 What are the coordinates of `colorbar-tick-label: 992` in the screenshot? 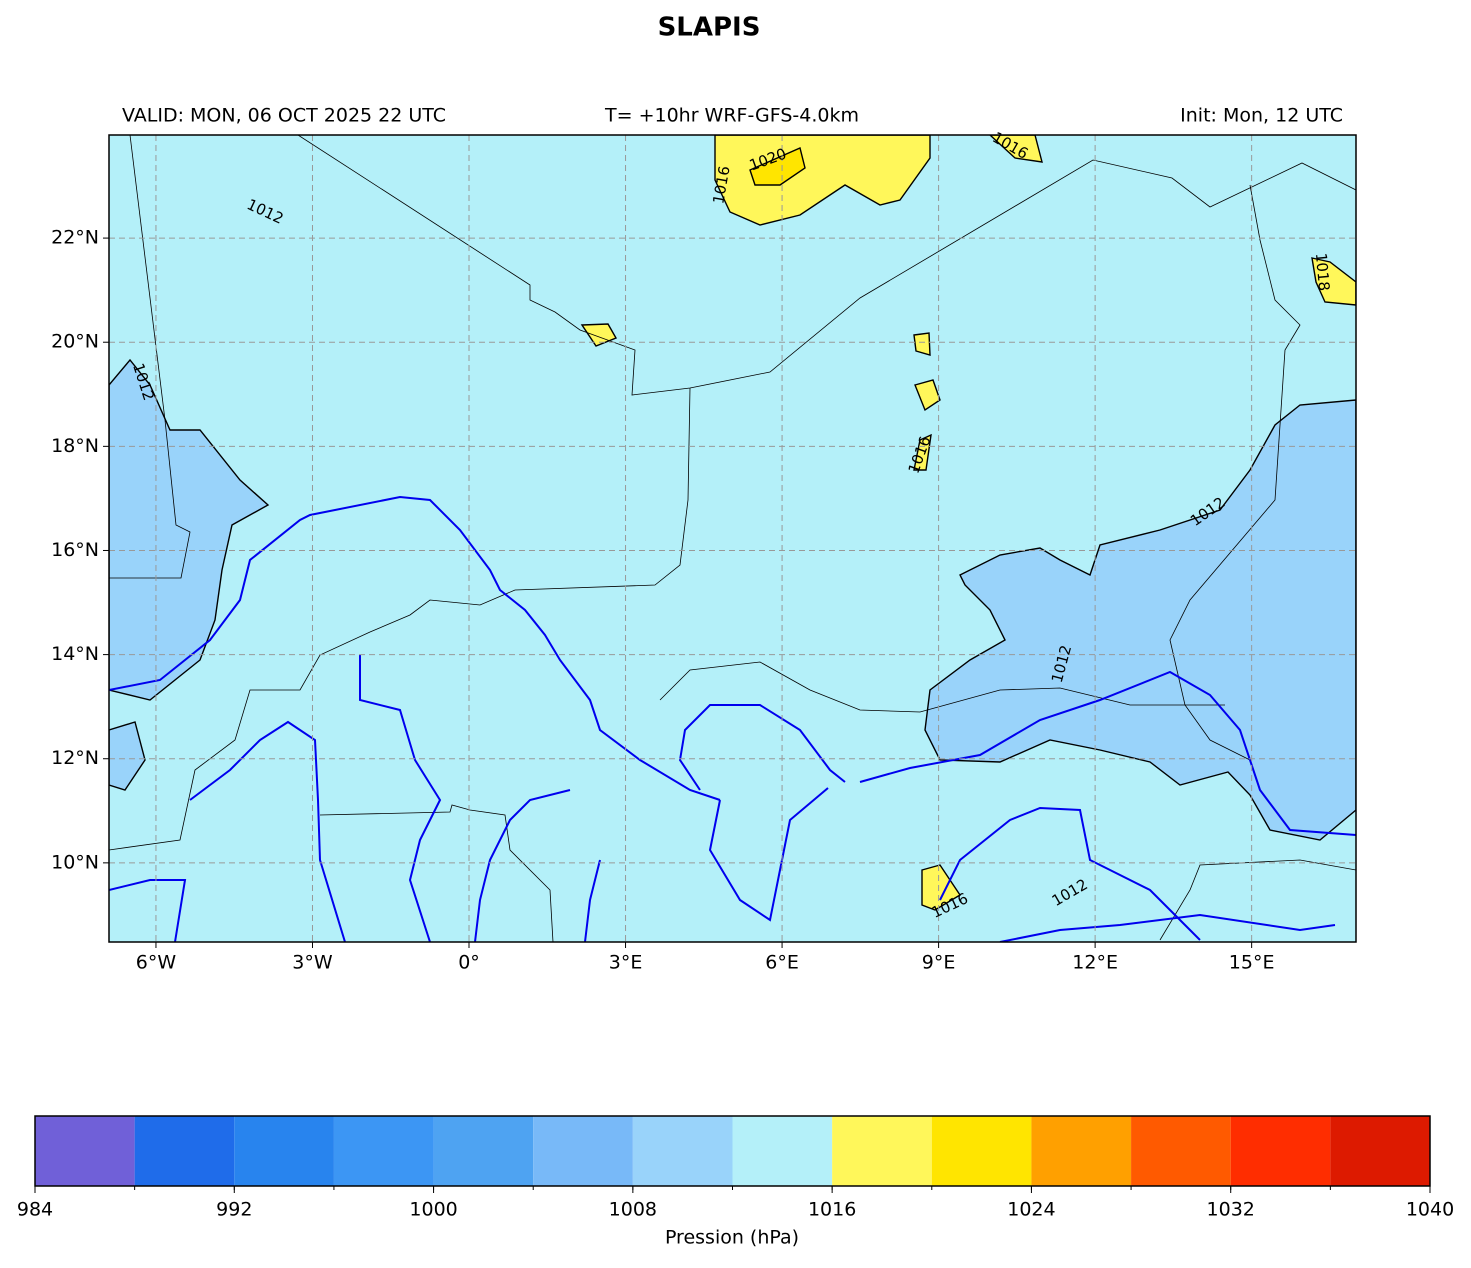 It's located at (234, 1210).